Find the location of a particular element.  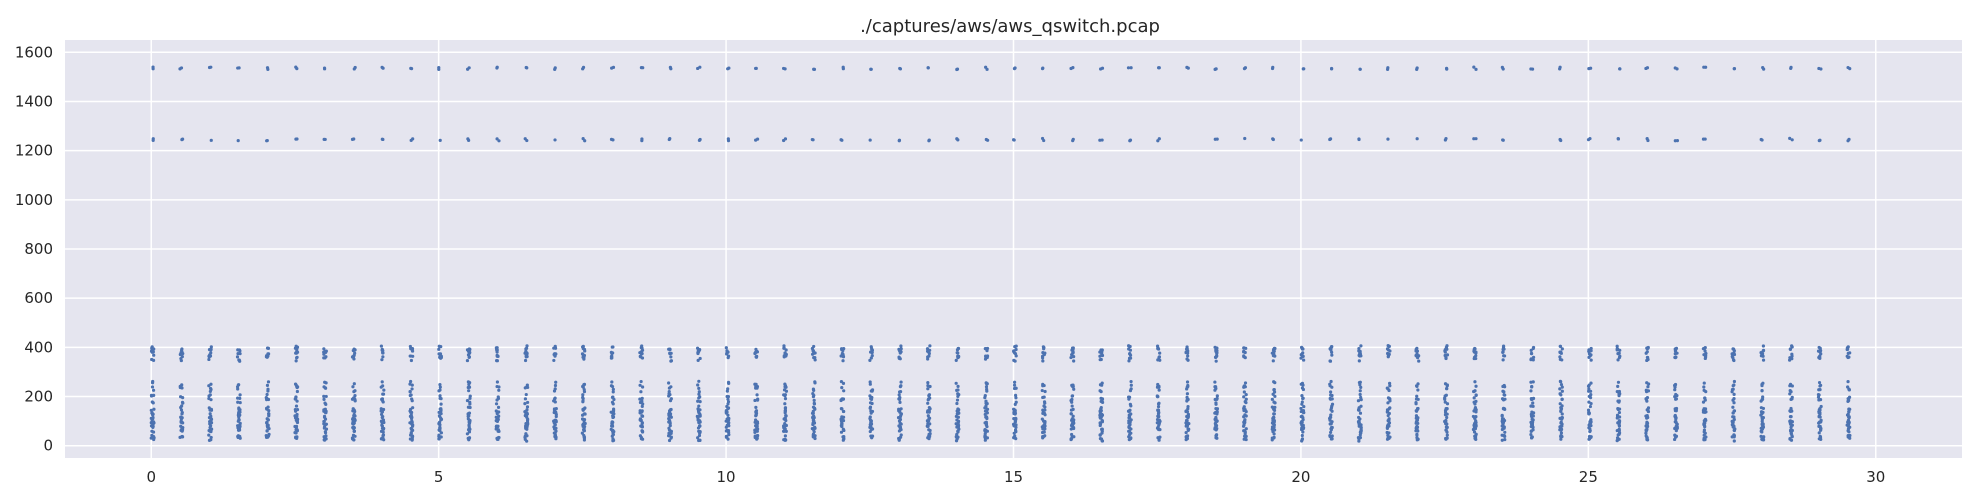

y-tick-label: 600 is located at coordinates (38, 298).